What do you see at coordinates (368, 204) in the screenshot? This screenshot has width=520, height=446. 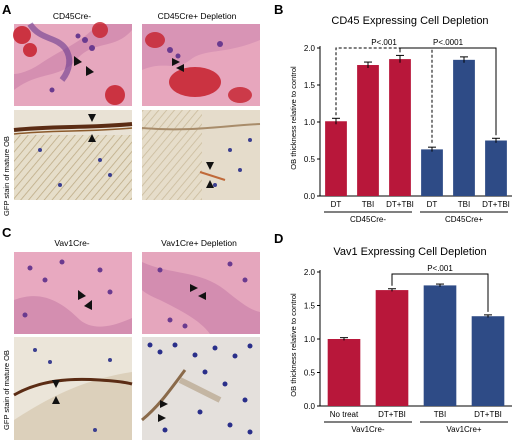 I see `chart-b-category-label-2: TBI` at bounding box center [368, 204].